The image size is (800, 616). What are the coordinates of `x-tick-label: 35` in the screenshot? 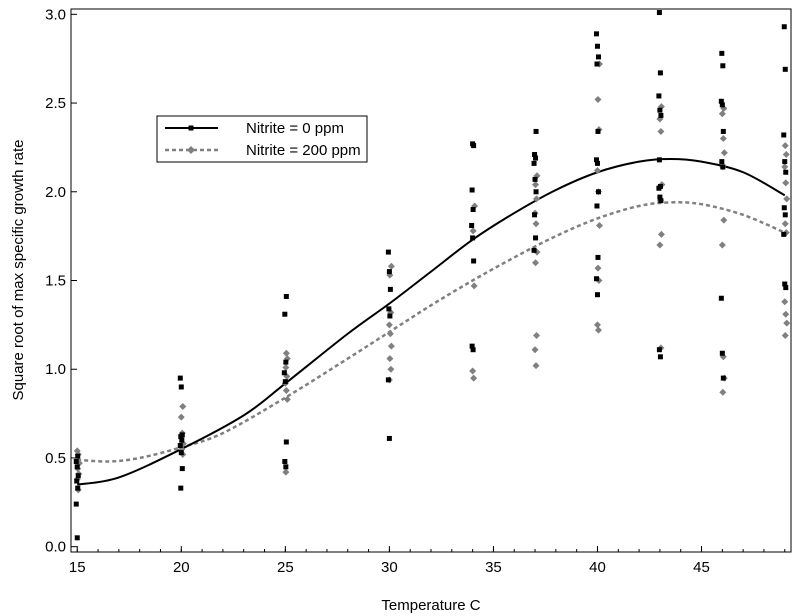 It's located at (493, 567).